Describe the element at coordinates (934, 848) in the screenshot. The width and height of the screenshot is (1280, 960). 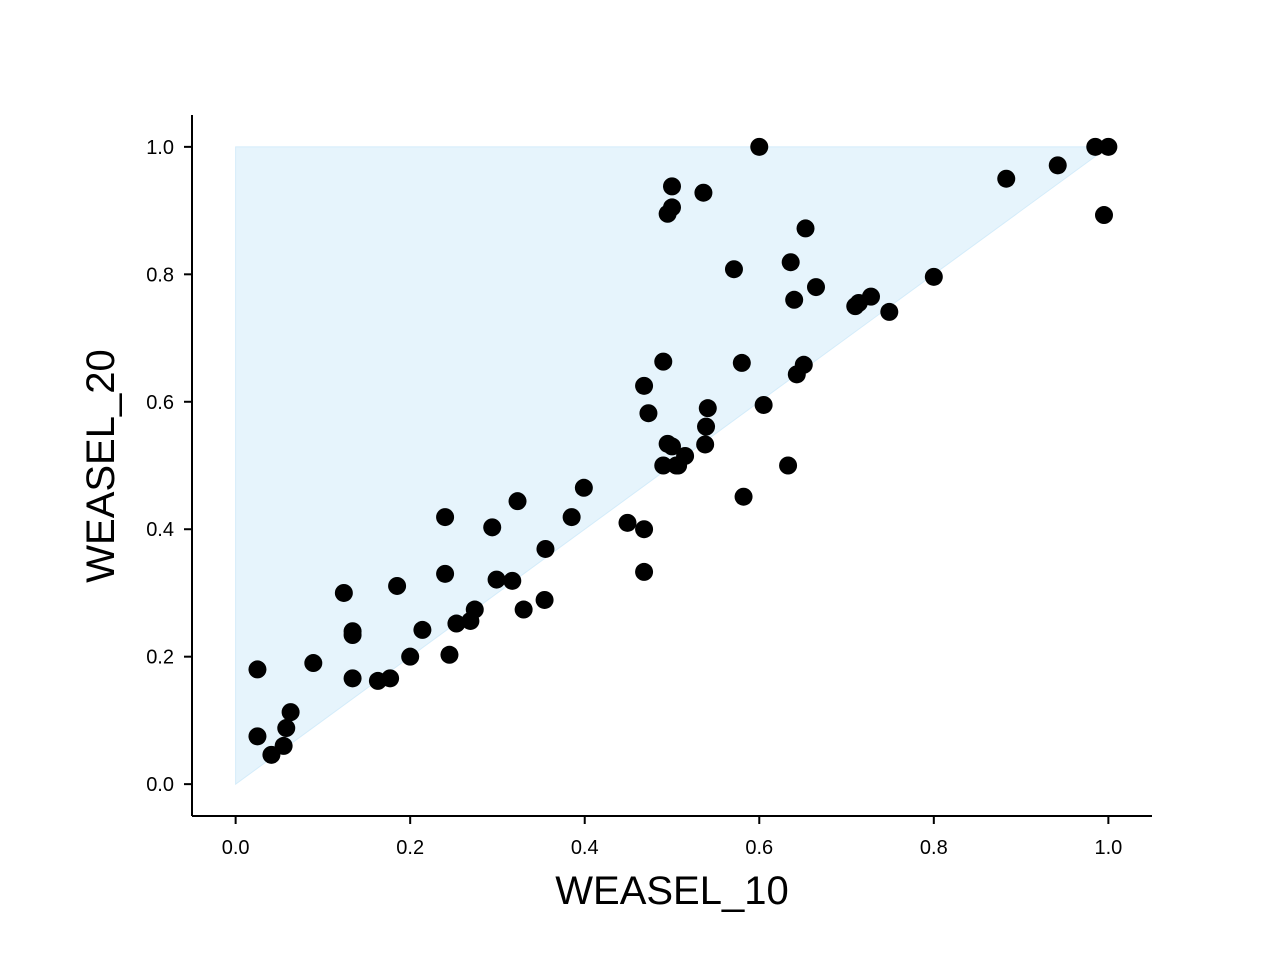
I see `x-tick-label: 0.8` at that location.